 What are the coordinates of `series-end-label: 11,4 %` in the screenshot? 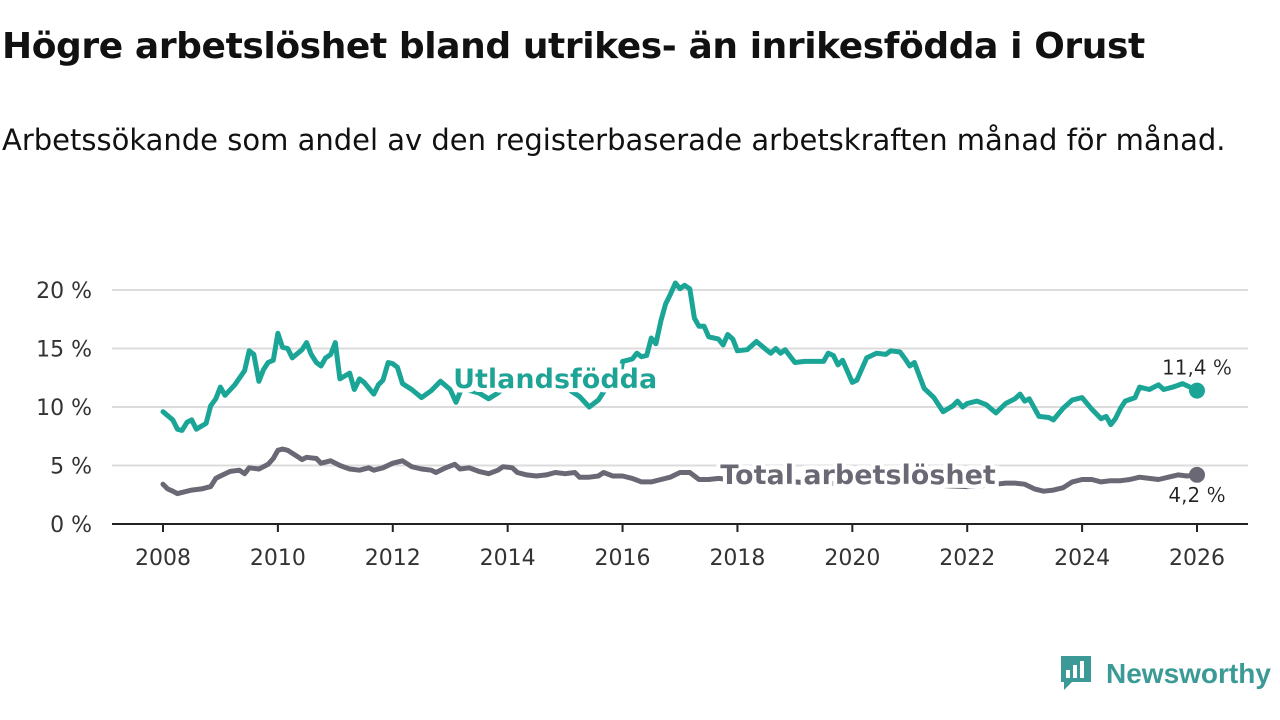 It's located at (1197, 368).